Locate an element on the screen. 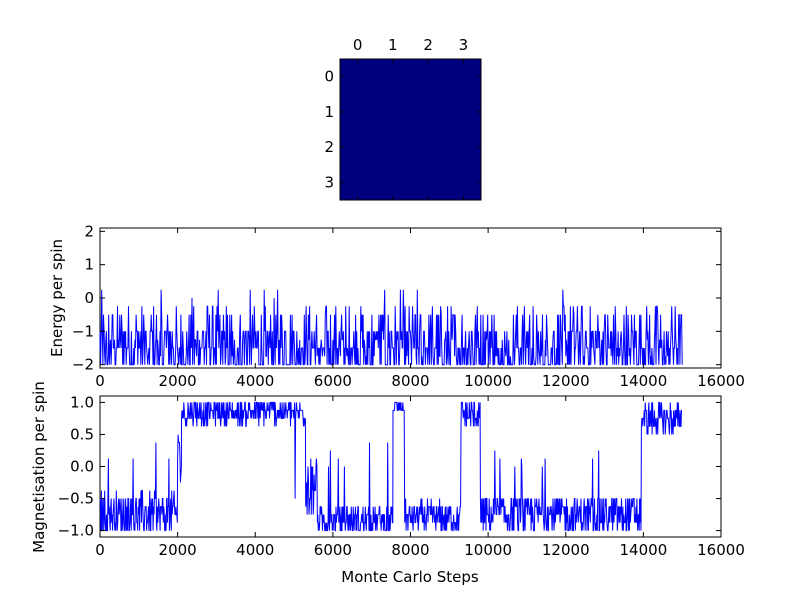 This screenshot has height=597, width=800. heatmap-y-tick-label: 0 is located at coordinates (329, 77).